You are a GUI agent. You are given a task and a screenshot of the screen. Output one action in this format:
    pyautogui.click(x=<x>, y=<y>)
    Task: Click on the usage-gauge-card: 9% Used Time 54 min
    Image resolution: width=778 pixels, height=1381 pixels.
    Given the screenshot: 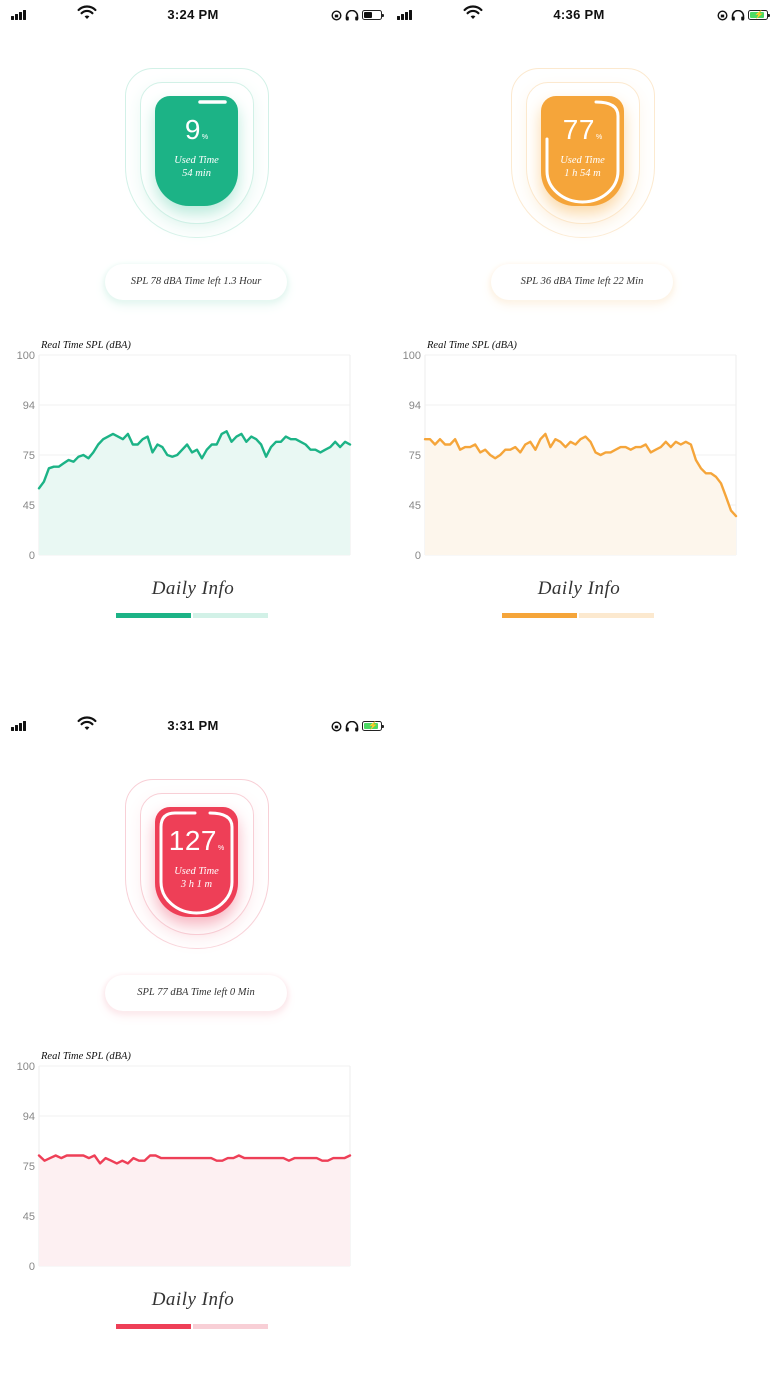 What is the action you would take?
    pyautogui.click(x=196, y=151)
    